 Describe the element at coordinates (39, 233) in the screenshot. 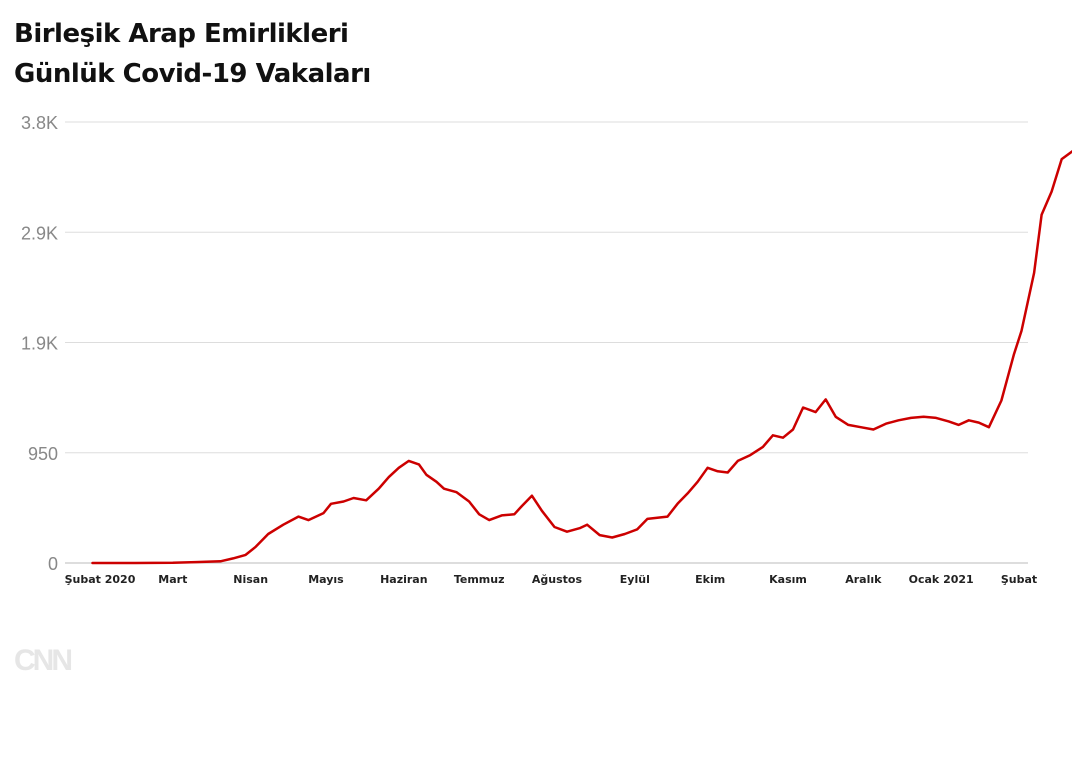

I see `y-tick-label: 2.9K` at that location.